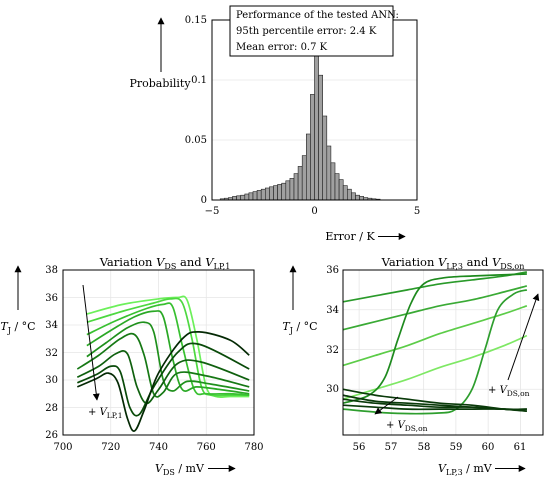  What do you see at coordinates (51, 435) in the screenshot?
I see `left-ytick-26: 26` at bounding box center [51, 435].